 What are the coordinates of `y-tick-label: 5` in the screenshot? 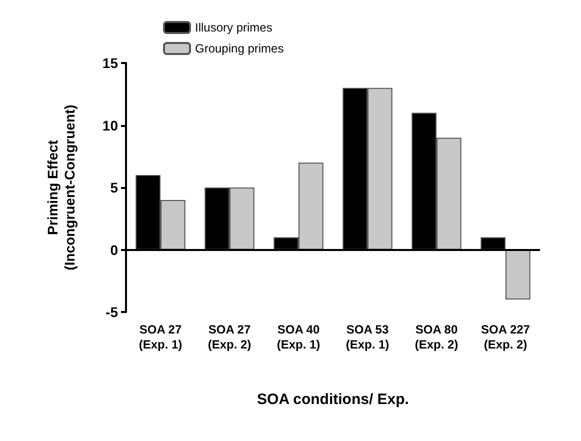 It's located at (114, 188).